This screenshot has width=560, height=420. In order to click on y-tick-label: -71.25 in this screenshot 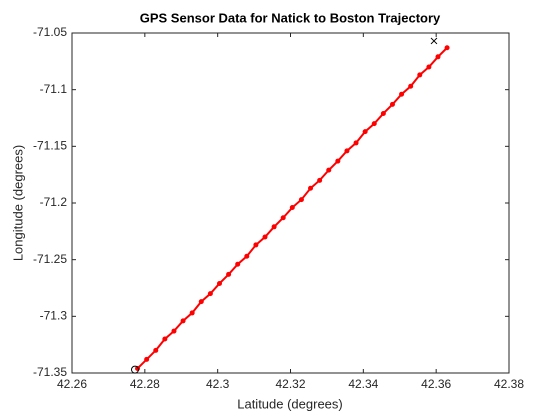, I will do `click(50, 259)`.